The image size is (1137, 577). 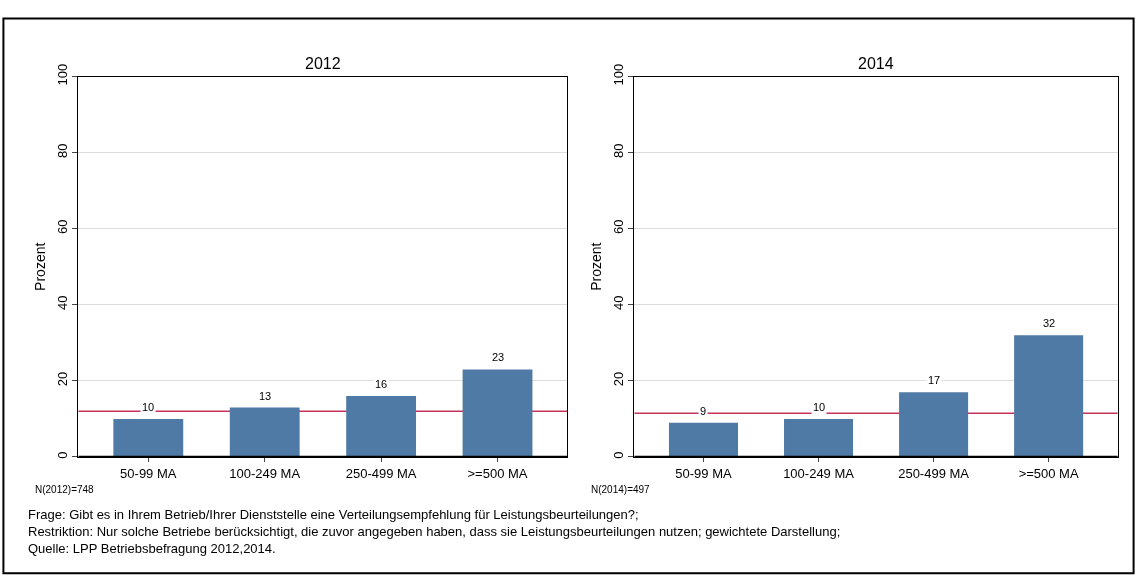 I want to click on source-note: Quelle: LPP Betriebsbefragung 2012,2014., so click(x=152, y=548).